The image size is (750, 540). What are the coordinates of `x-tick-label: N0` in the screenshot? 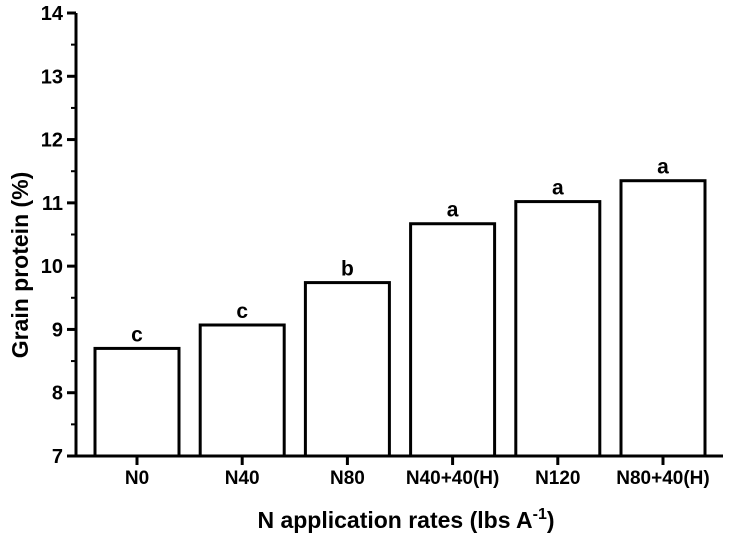 It's located at (137, 478).